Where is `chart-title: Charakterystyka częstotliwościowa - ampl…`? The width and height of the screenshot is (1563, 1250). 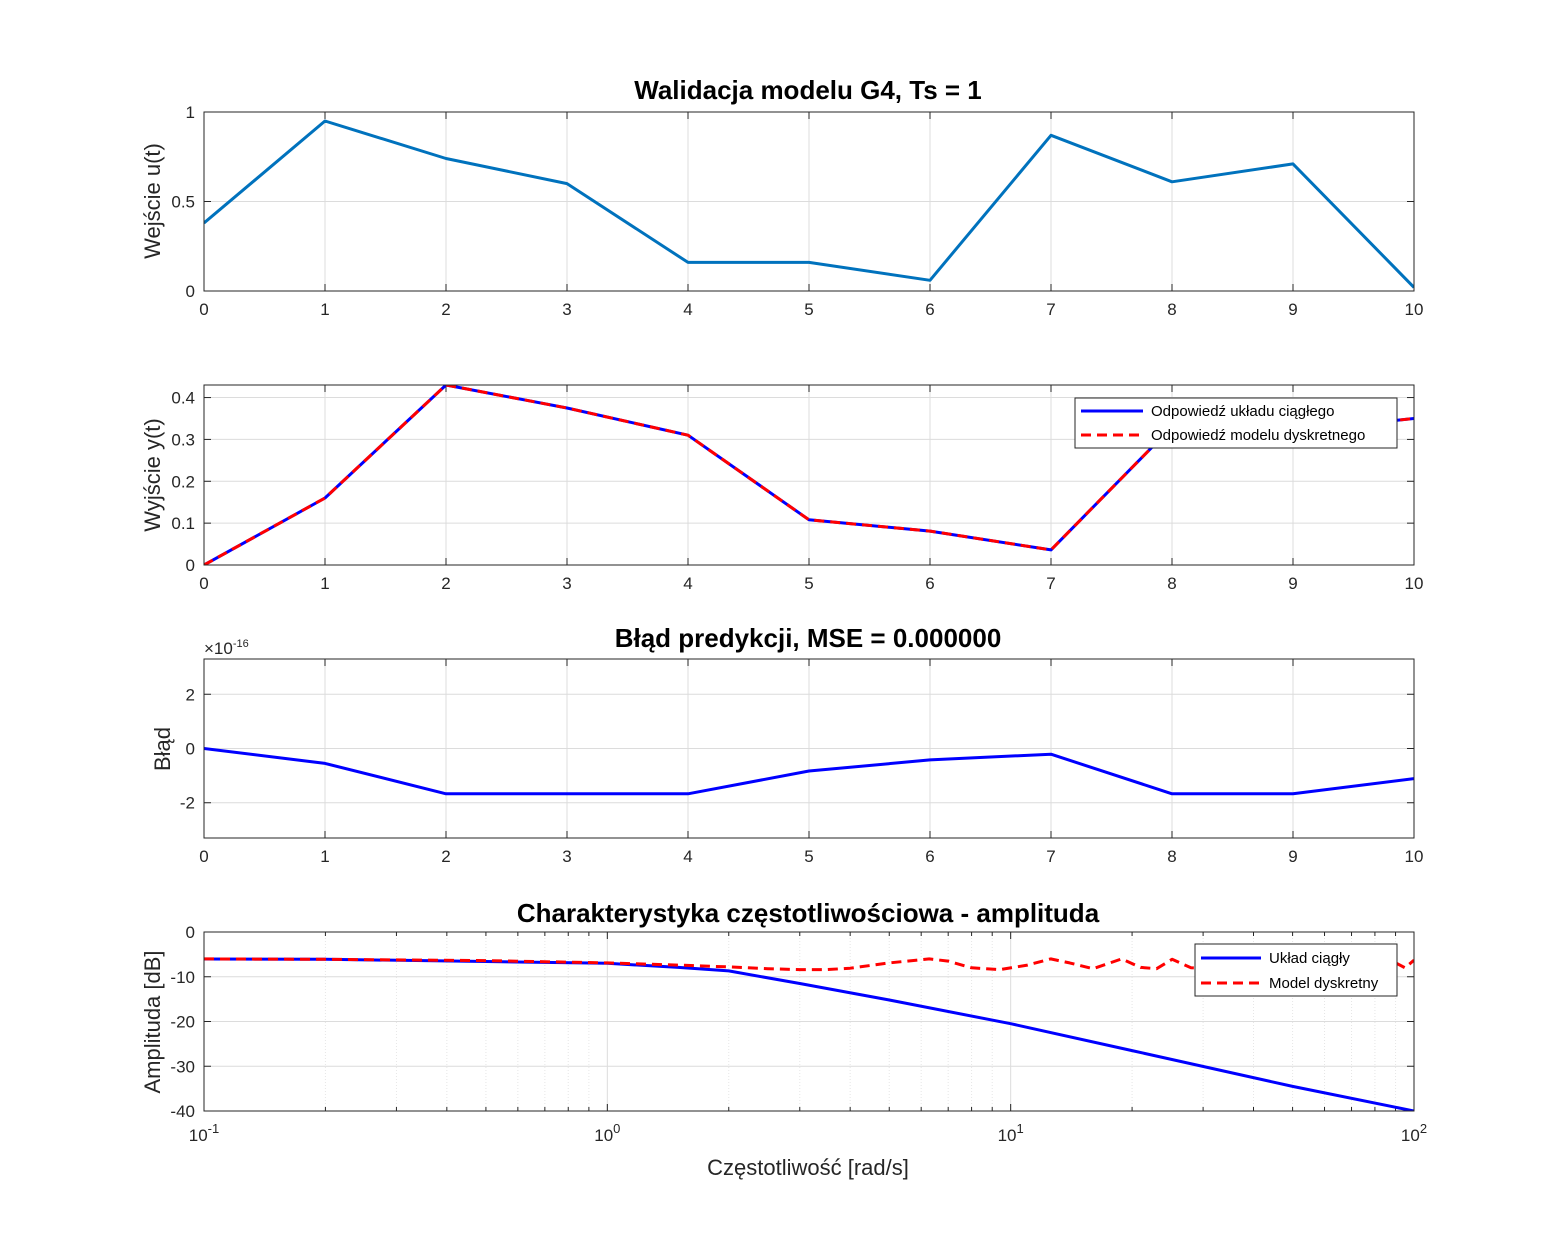
chart-title: Charakterystyka częstotliwościowa - ampl… is located at coordinates (808, 913).